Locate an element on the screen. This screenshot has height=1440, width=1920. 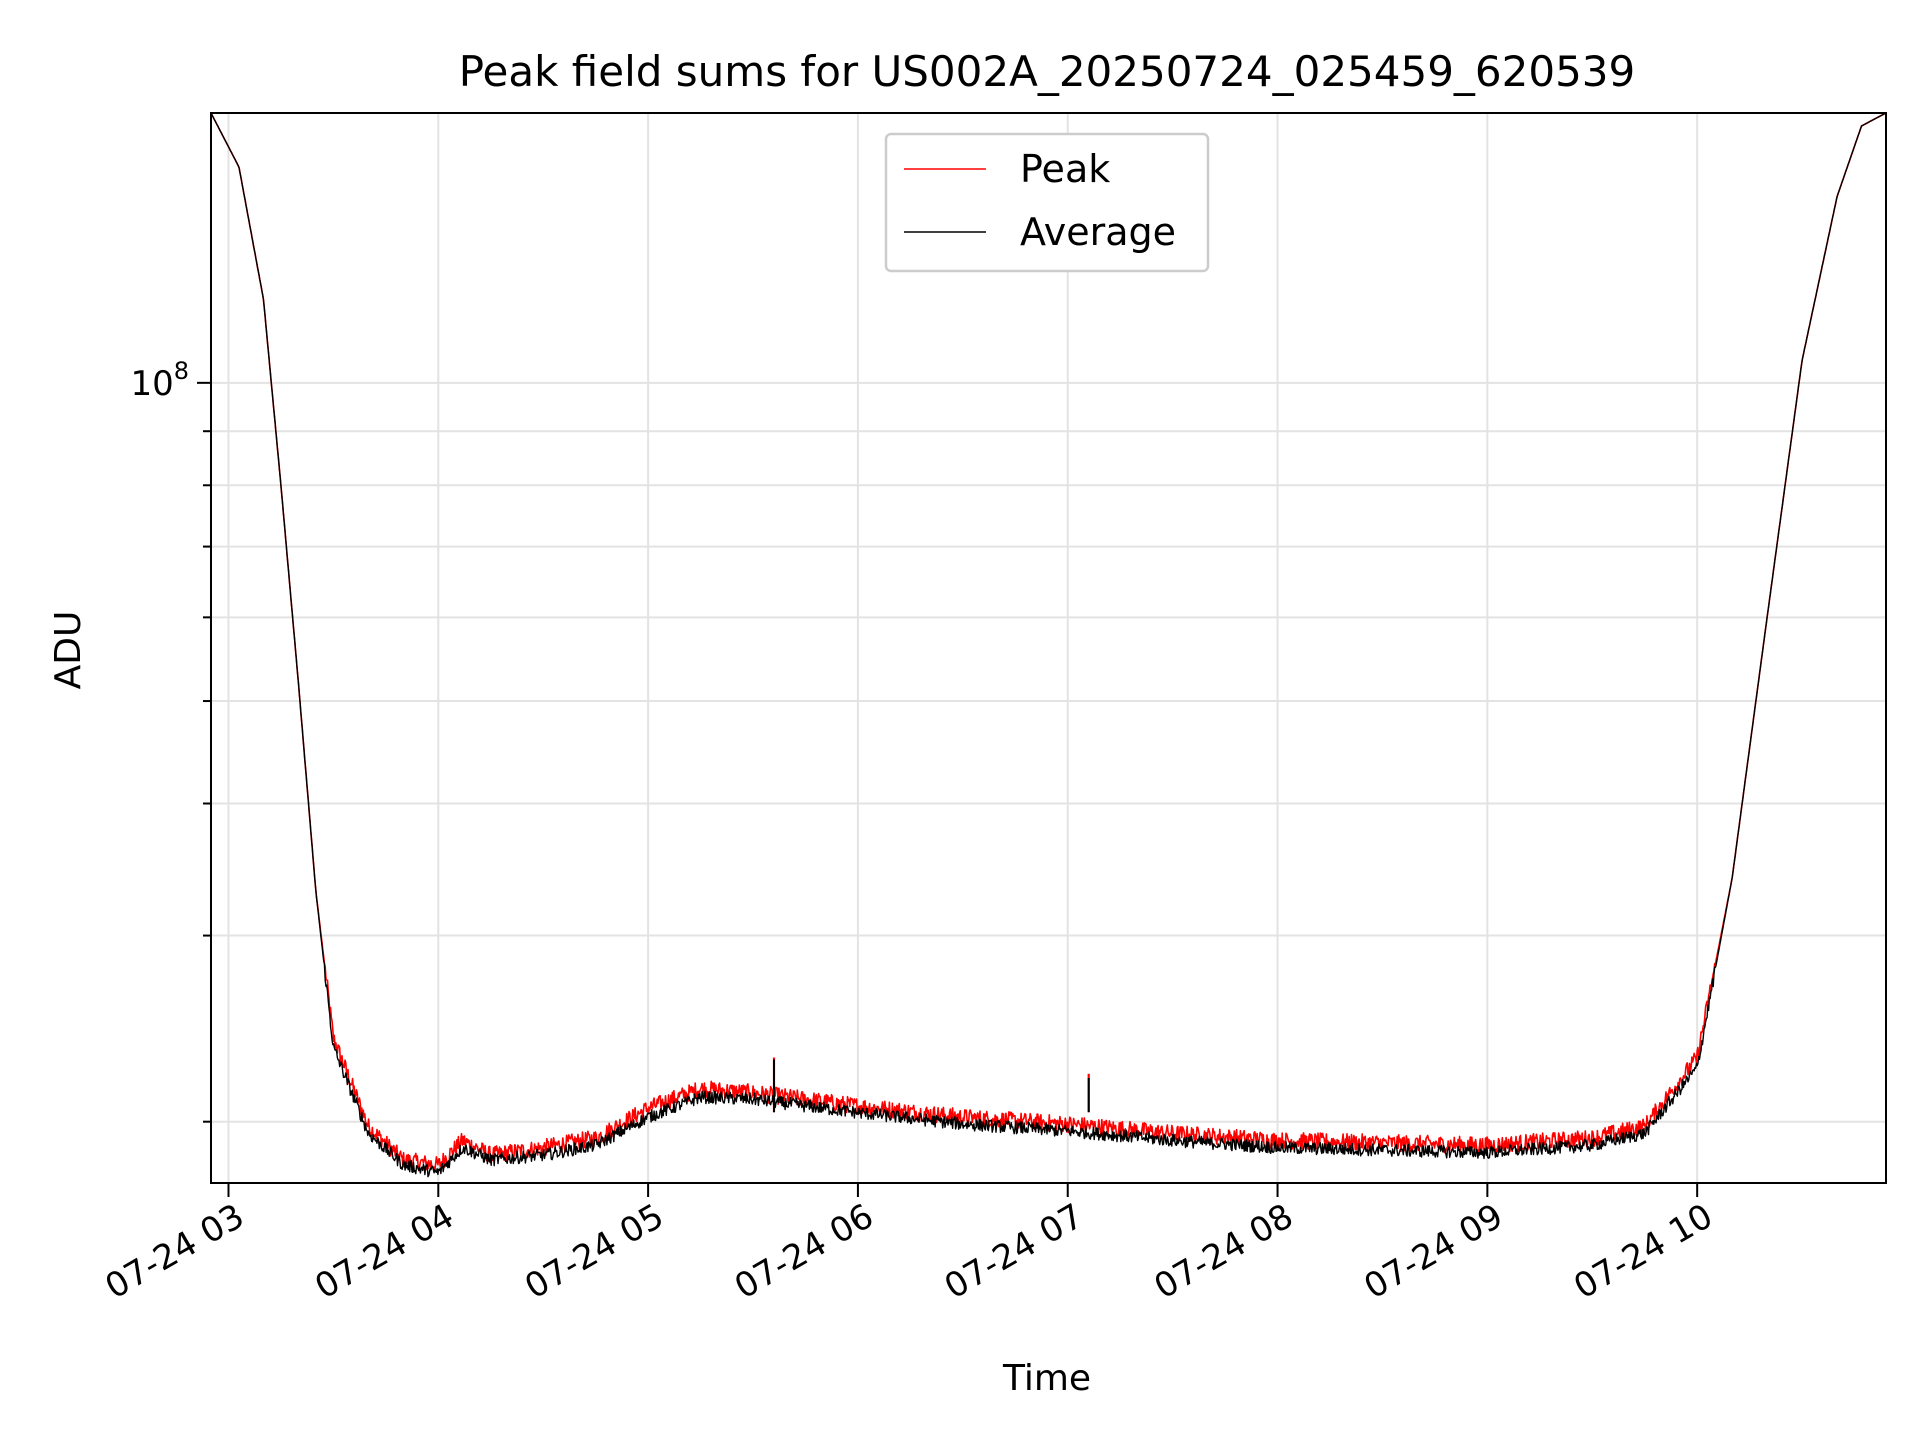
x-tick-label: 07-24 03 is located at coordinates (175, 1251).